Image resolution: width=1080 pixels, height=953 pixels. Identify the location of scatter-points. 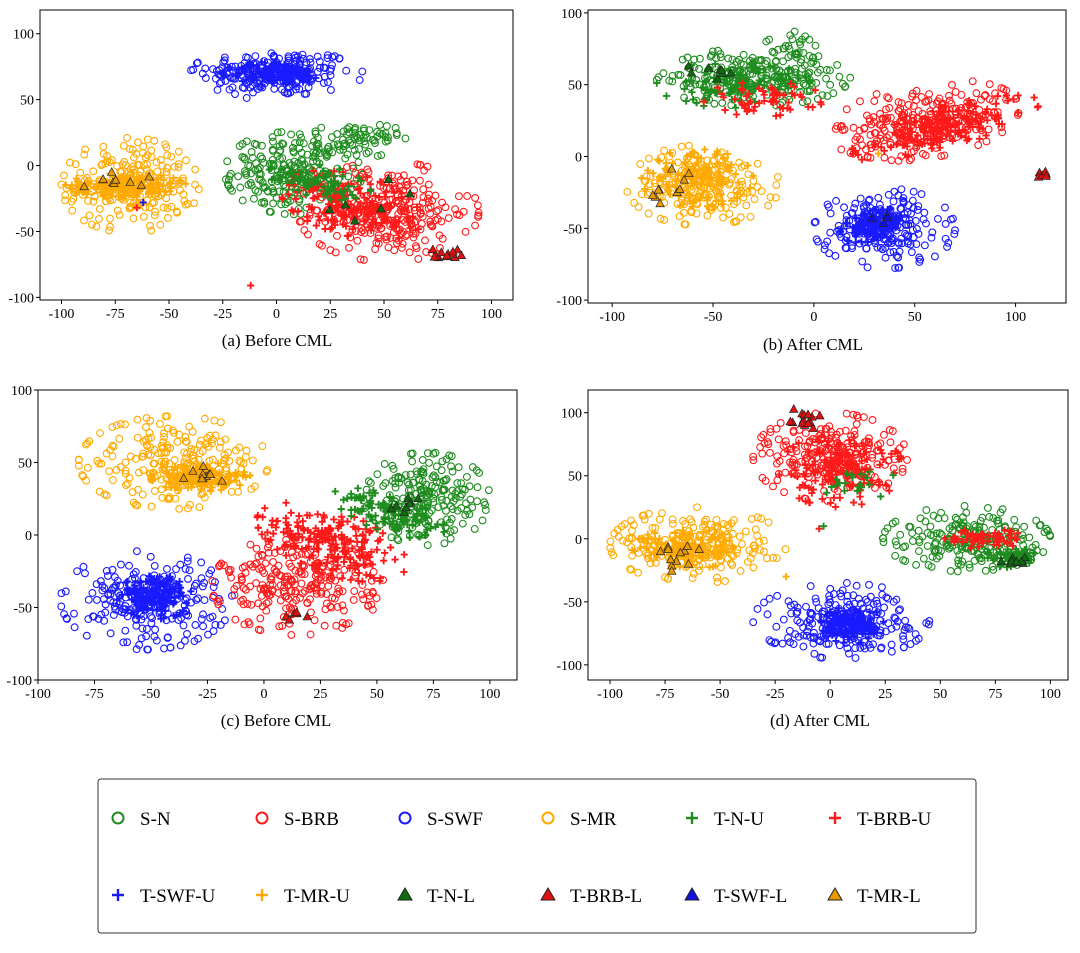
(275, 533).